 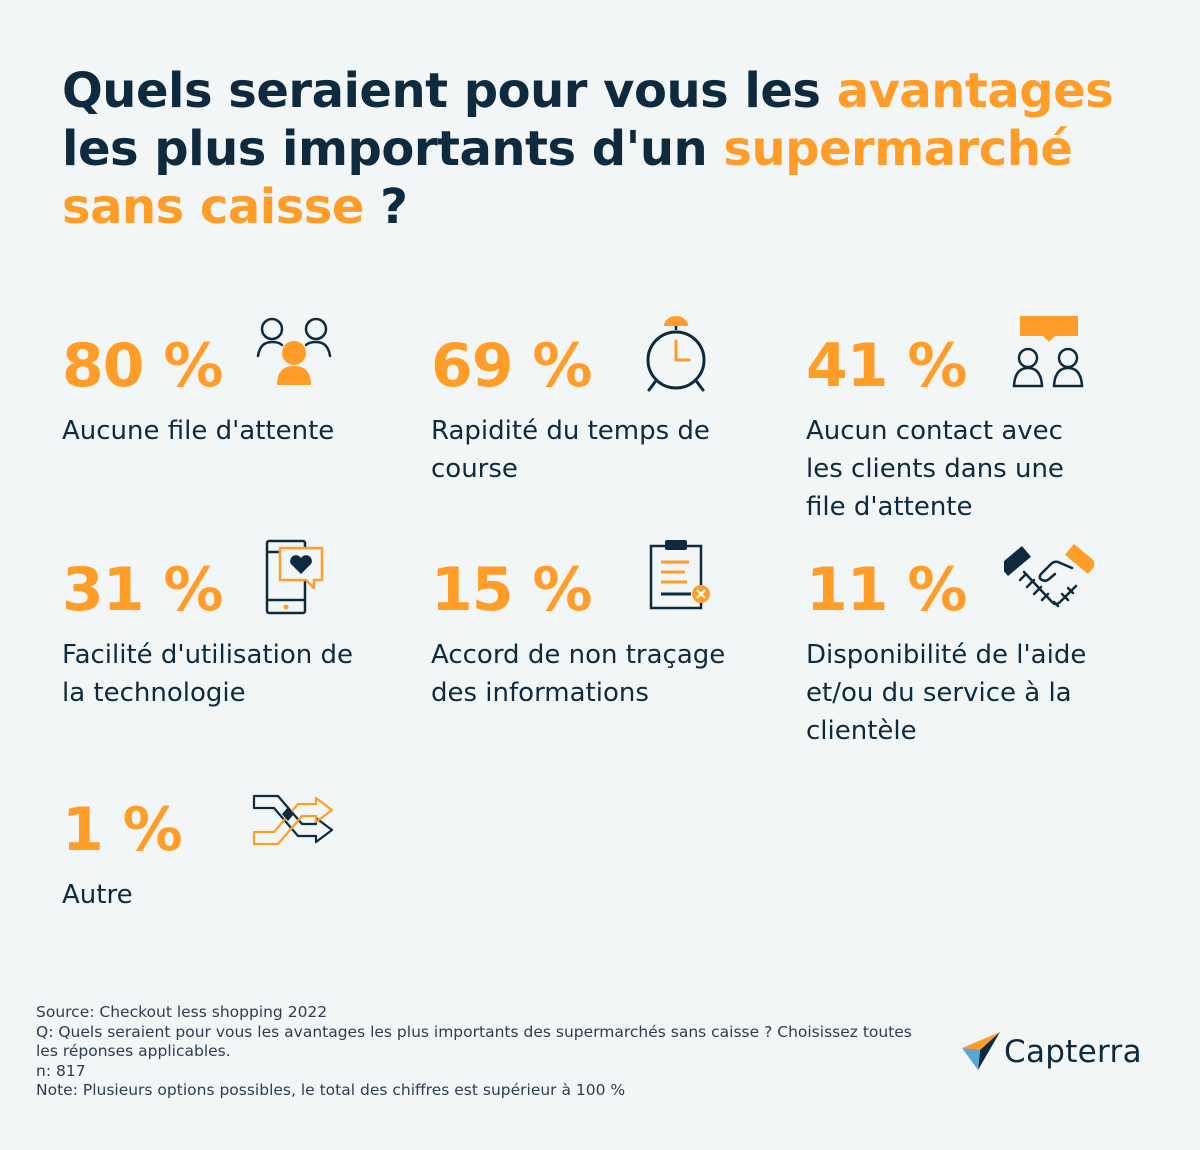 I want to click on phone-heart-icon, so click(x=294, y=577).